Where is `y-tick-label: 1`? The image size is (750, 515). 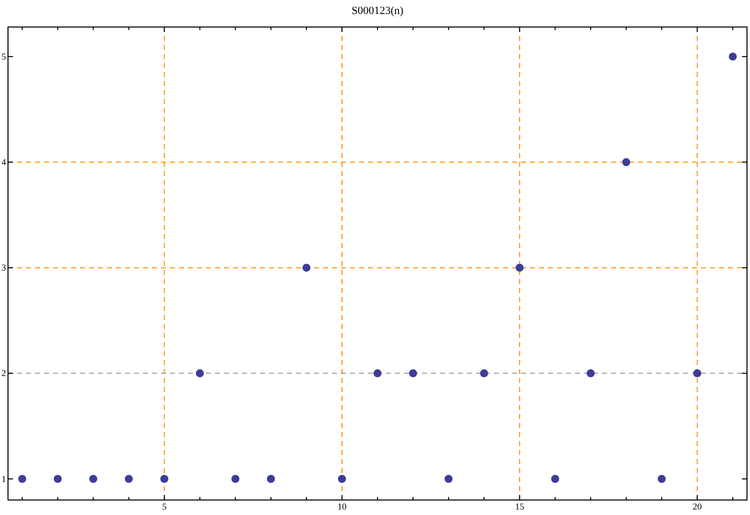
y-tick-label: 1 is located at coordinates (4, 479).